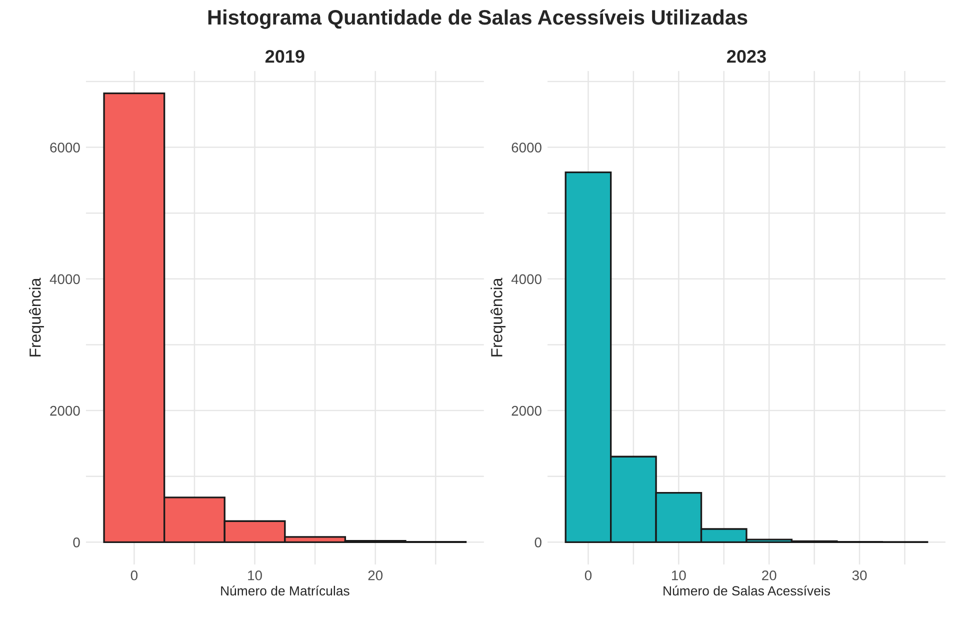 This screenshot has width=955, height=617. I want to click on x-axis-title: Número de Matrículas, so click(285, 591).